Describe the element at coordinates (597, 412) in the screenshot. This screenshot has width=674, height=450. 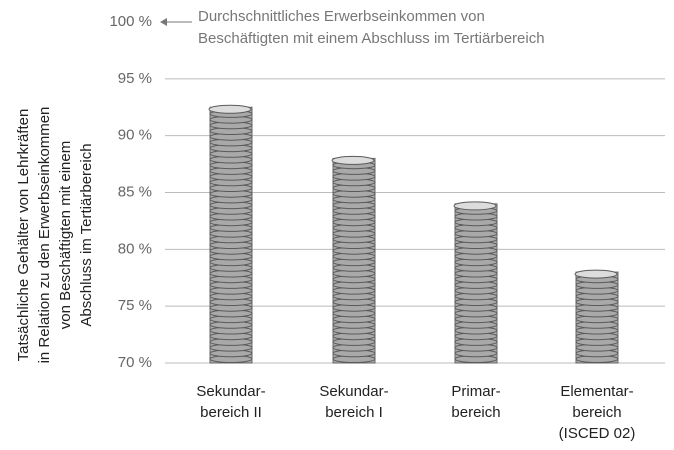
I see `x-tick-label: Elementar- bereich (ISCED 02)` at that location.